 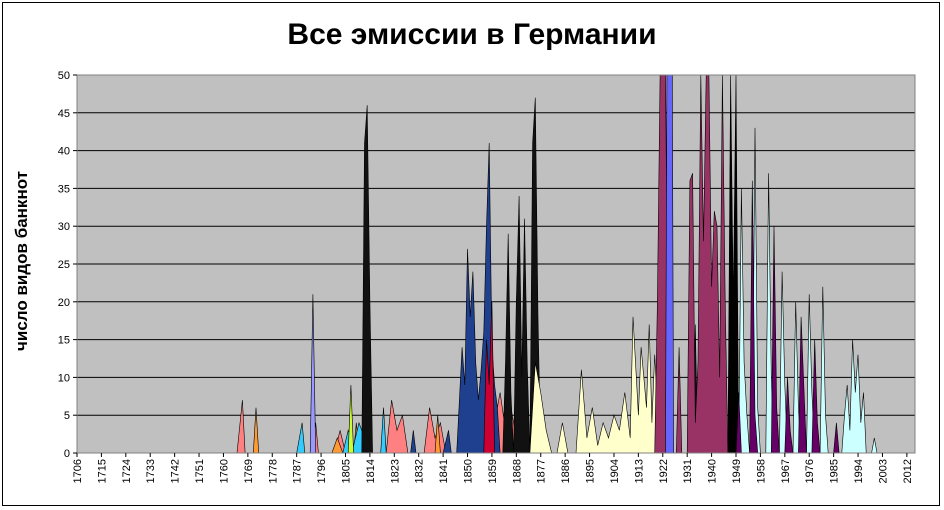 I want to click on y-tick-label: 20, so click(x=64, y=303).